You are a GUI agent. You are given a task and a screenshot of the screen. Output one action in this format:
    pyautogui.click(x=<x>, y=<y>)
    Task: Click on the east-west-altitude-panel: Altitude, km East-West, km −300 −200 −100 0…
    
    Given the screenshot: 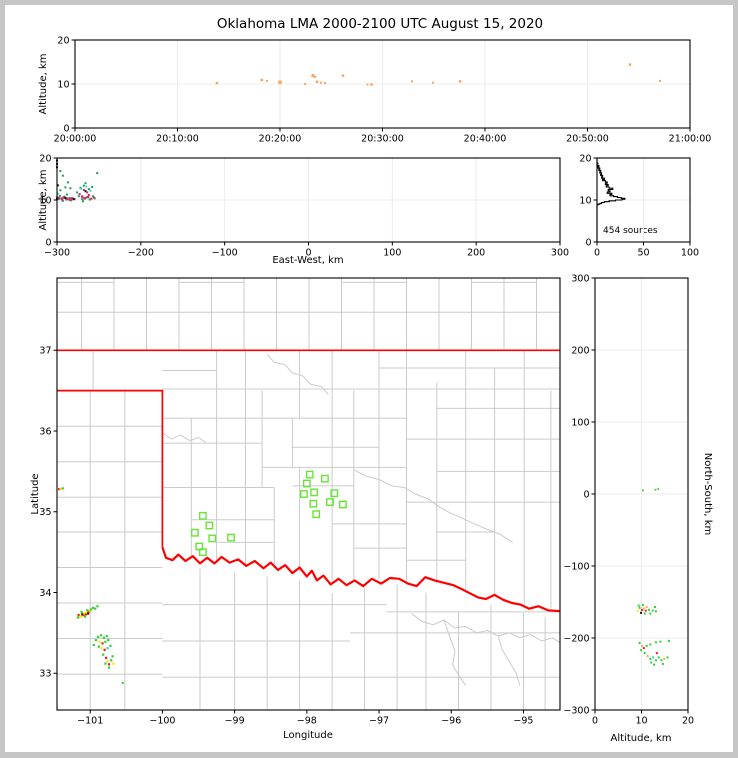 What is the action you would take?
    pyautogui.click(x=303, y=209)
    